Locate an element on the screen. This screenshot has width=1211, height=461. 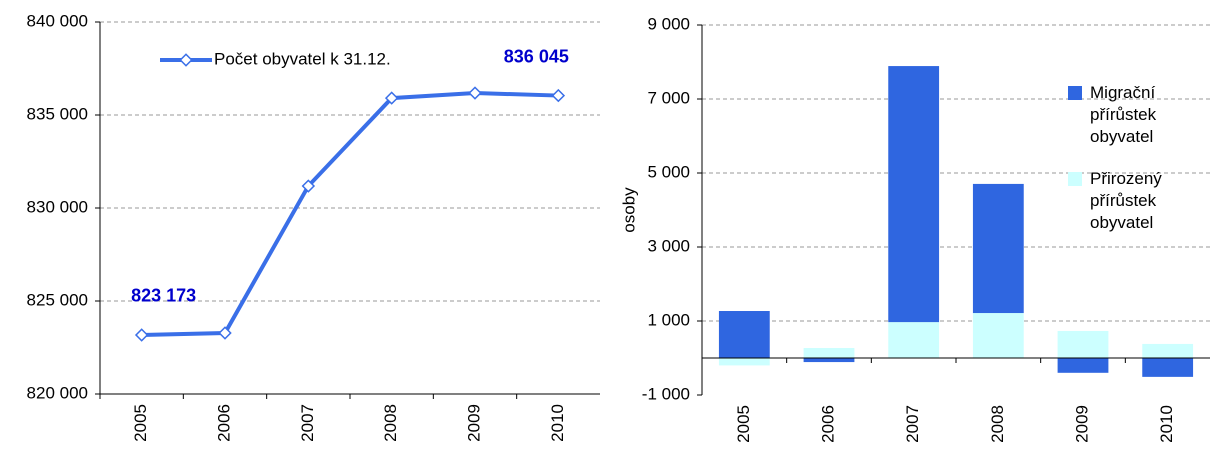
y-tick-label: 830 000 is located at coordinates (57, 206).